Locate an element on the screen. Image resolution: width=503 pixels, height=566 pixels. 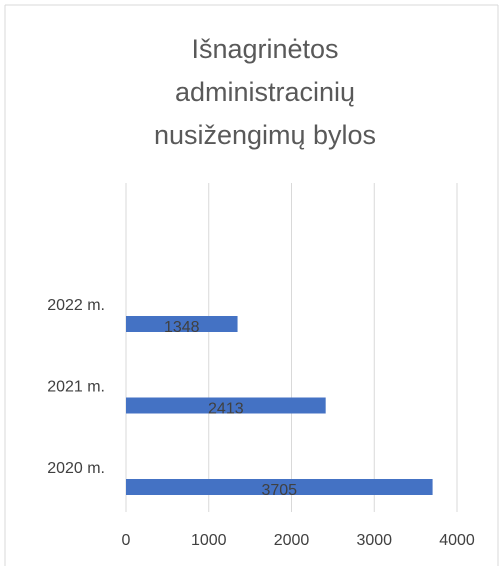
data-label: 1348 is located at coordinates (182, 327).